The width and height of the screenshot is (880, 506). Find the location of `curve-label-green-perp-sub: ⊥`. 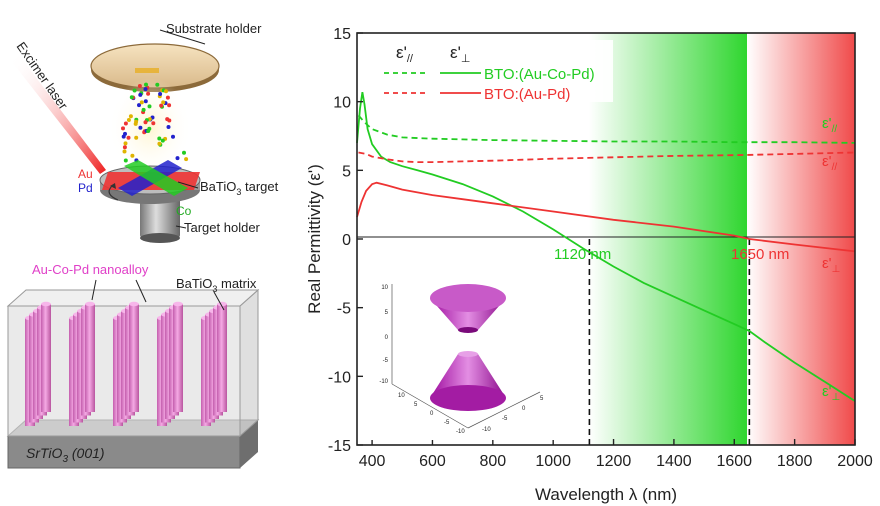

curve-label-green-perp-sub: ⊥ is located at coordinates (836, 397).